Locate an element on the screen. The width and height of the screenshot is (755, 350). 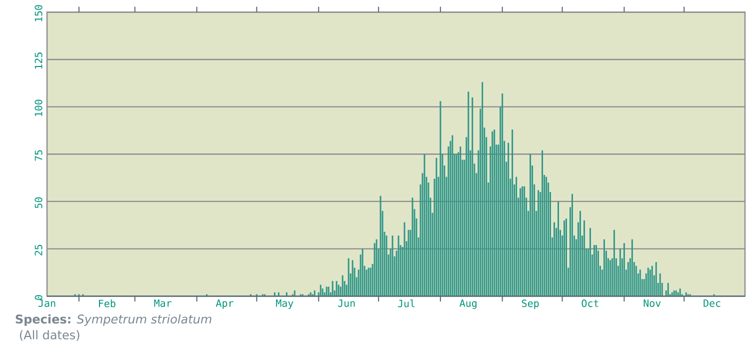
y-tick-label: 0 is located at coordinates (38, 297).